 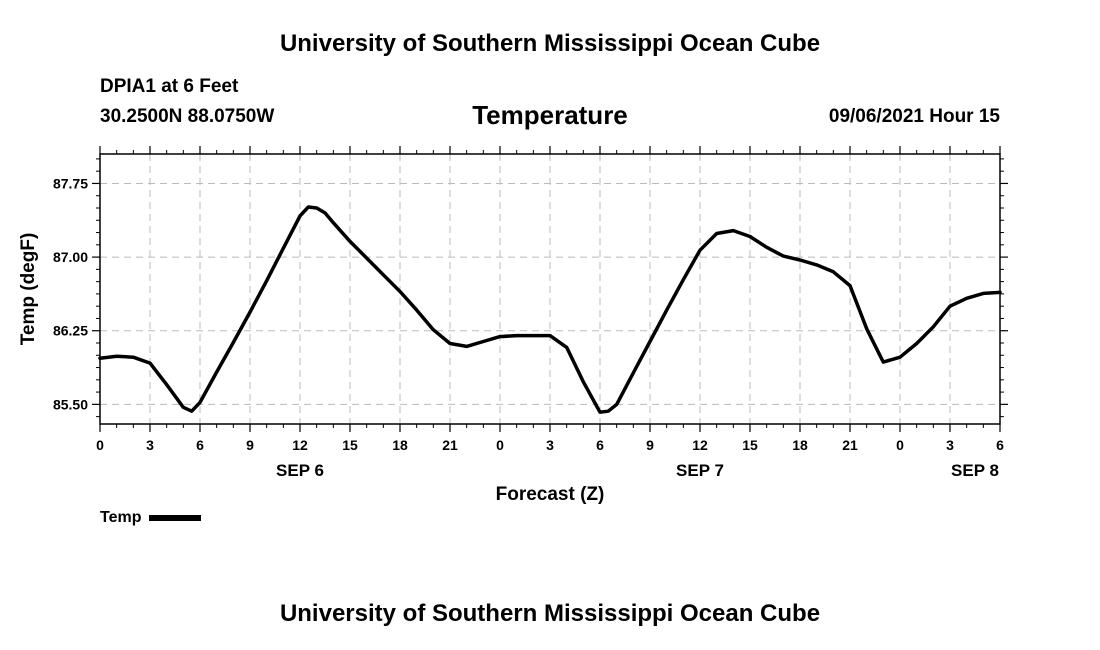 I want to click on legend: Temp, so click(x=151, y=518).